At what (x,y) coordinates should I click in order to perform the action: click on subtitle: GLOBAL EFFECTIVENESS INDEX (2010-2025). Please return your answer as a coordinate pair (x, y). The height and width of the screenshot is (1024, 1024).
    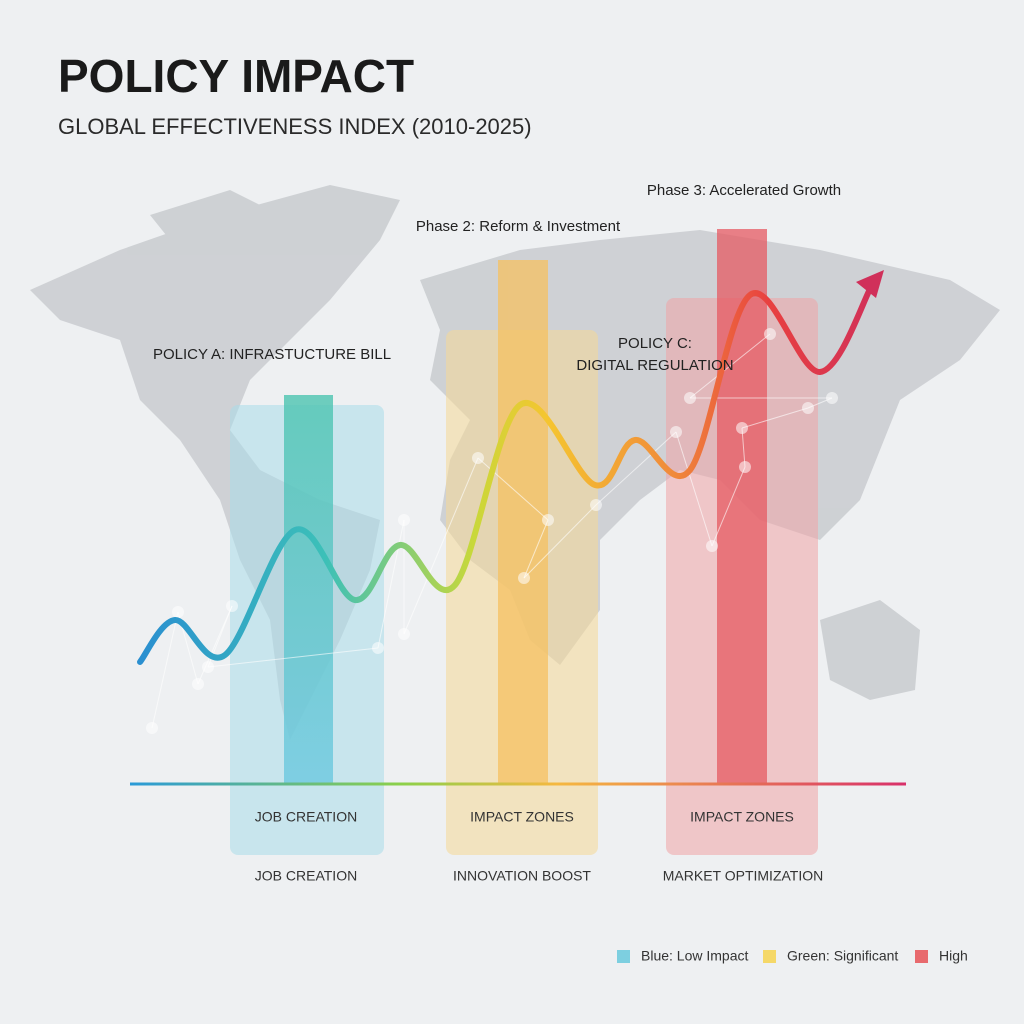
    Looking at the image, I should click on (295, 126).